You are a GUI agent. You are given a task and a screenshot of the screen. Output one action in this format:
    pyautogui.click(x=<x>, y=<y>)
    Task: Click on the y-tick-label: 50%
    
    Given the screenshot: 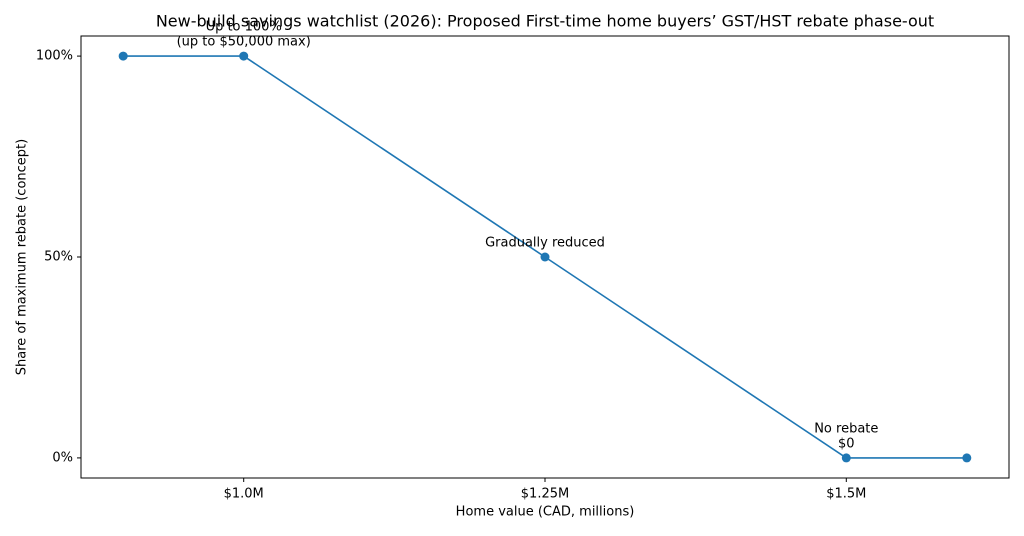 What is the action you would take?
    pyautogui.click(x=58, y=257)
    